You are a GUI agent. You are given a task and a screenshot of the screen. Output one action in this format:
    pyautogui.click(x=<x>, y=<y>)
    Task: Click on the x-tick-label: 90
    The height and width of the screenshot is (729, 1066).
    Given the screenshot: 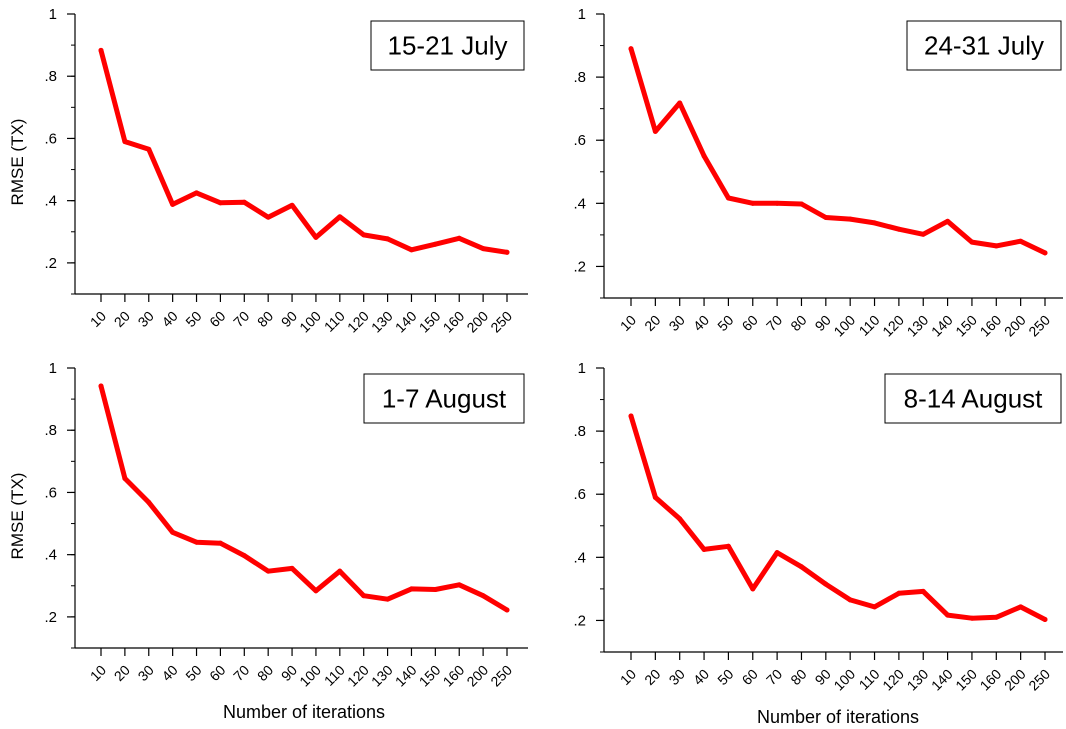 What is the action you would take?
    pyautogui.click(x=823, y=323)
    